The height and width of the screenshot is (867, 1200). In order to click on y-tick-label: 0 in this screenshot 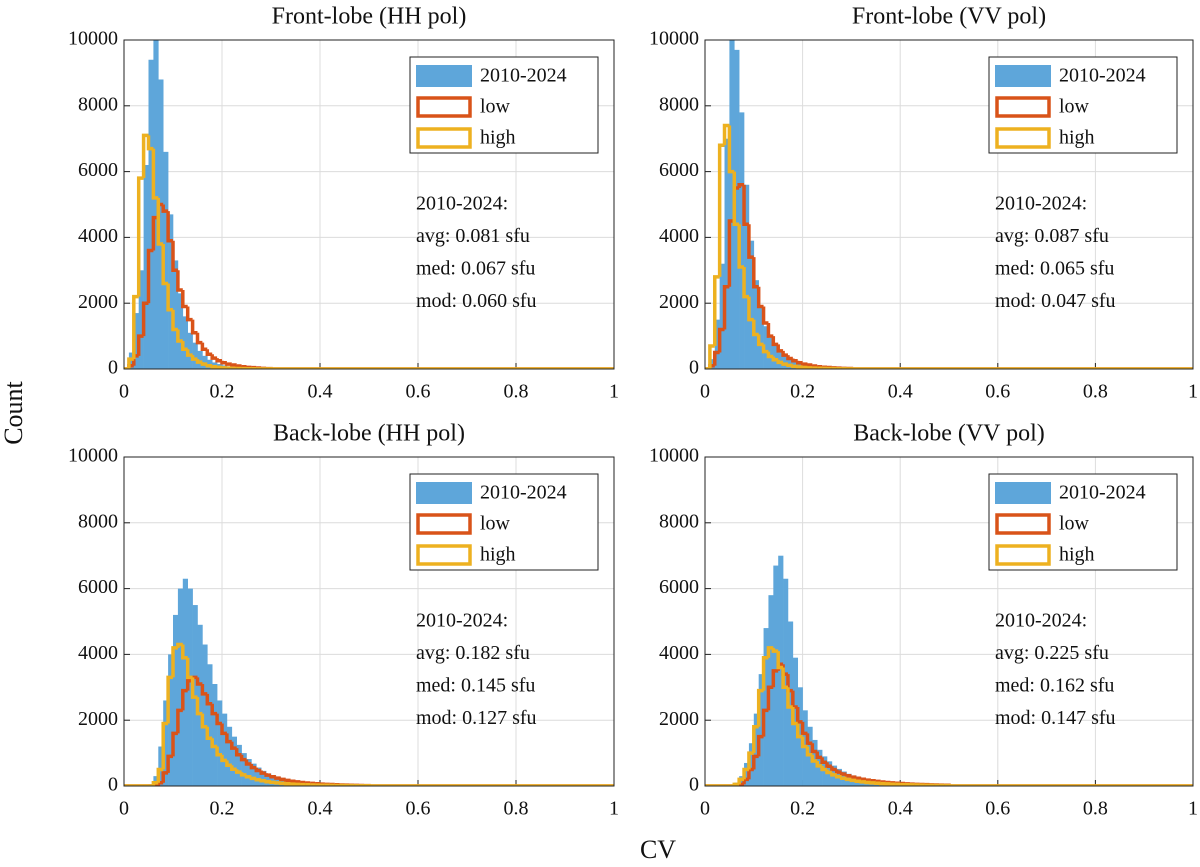, I will do `click(694, 785)`.